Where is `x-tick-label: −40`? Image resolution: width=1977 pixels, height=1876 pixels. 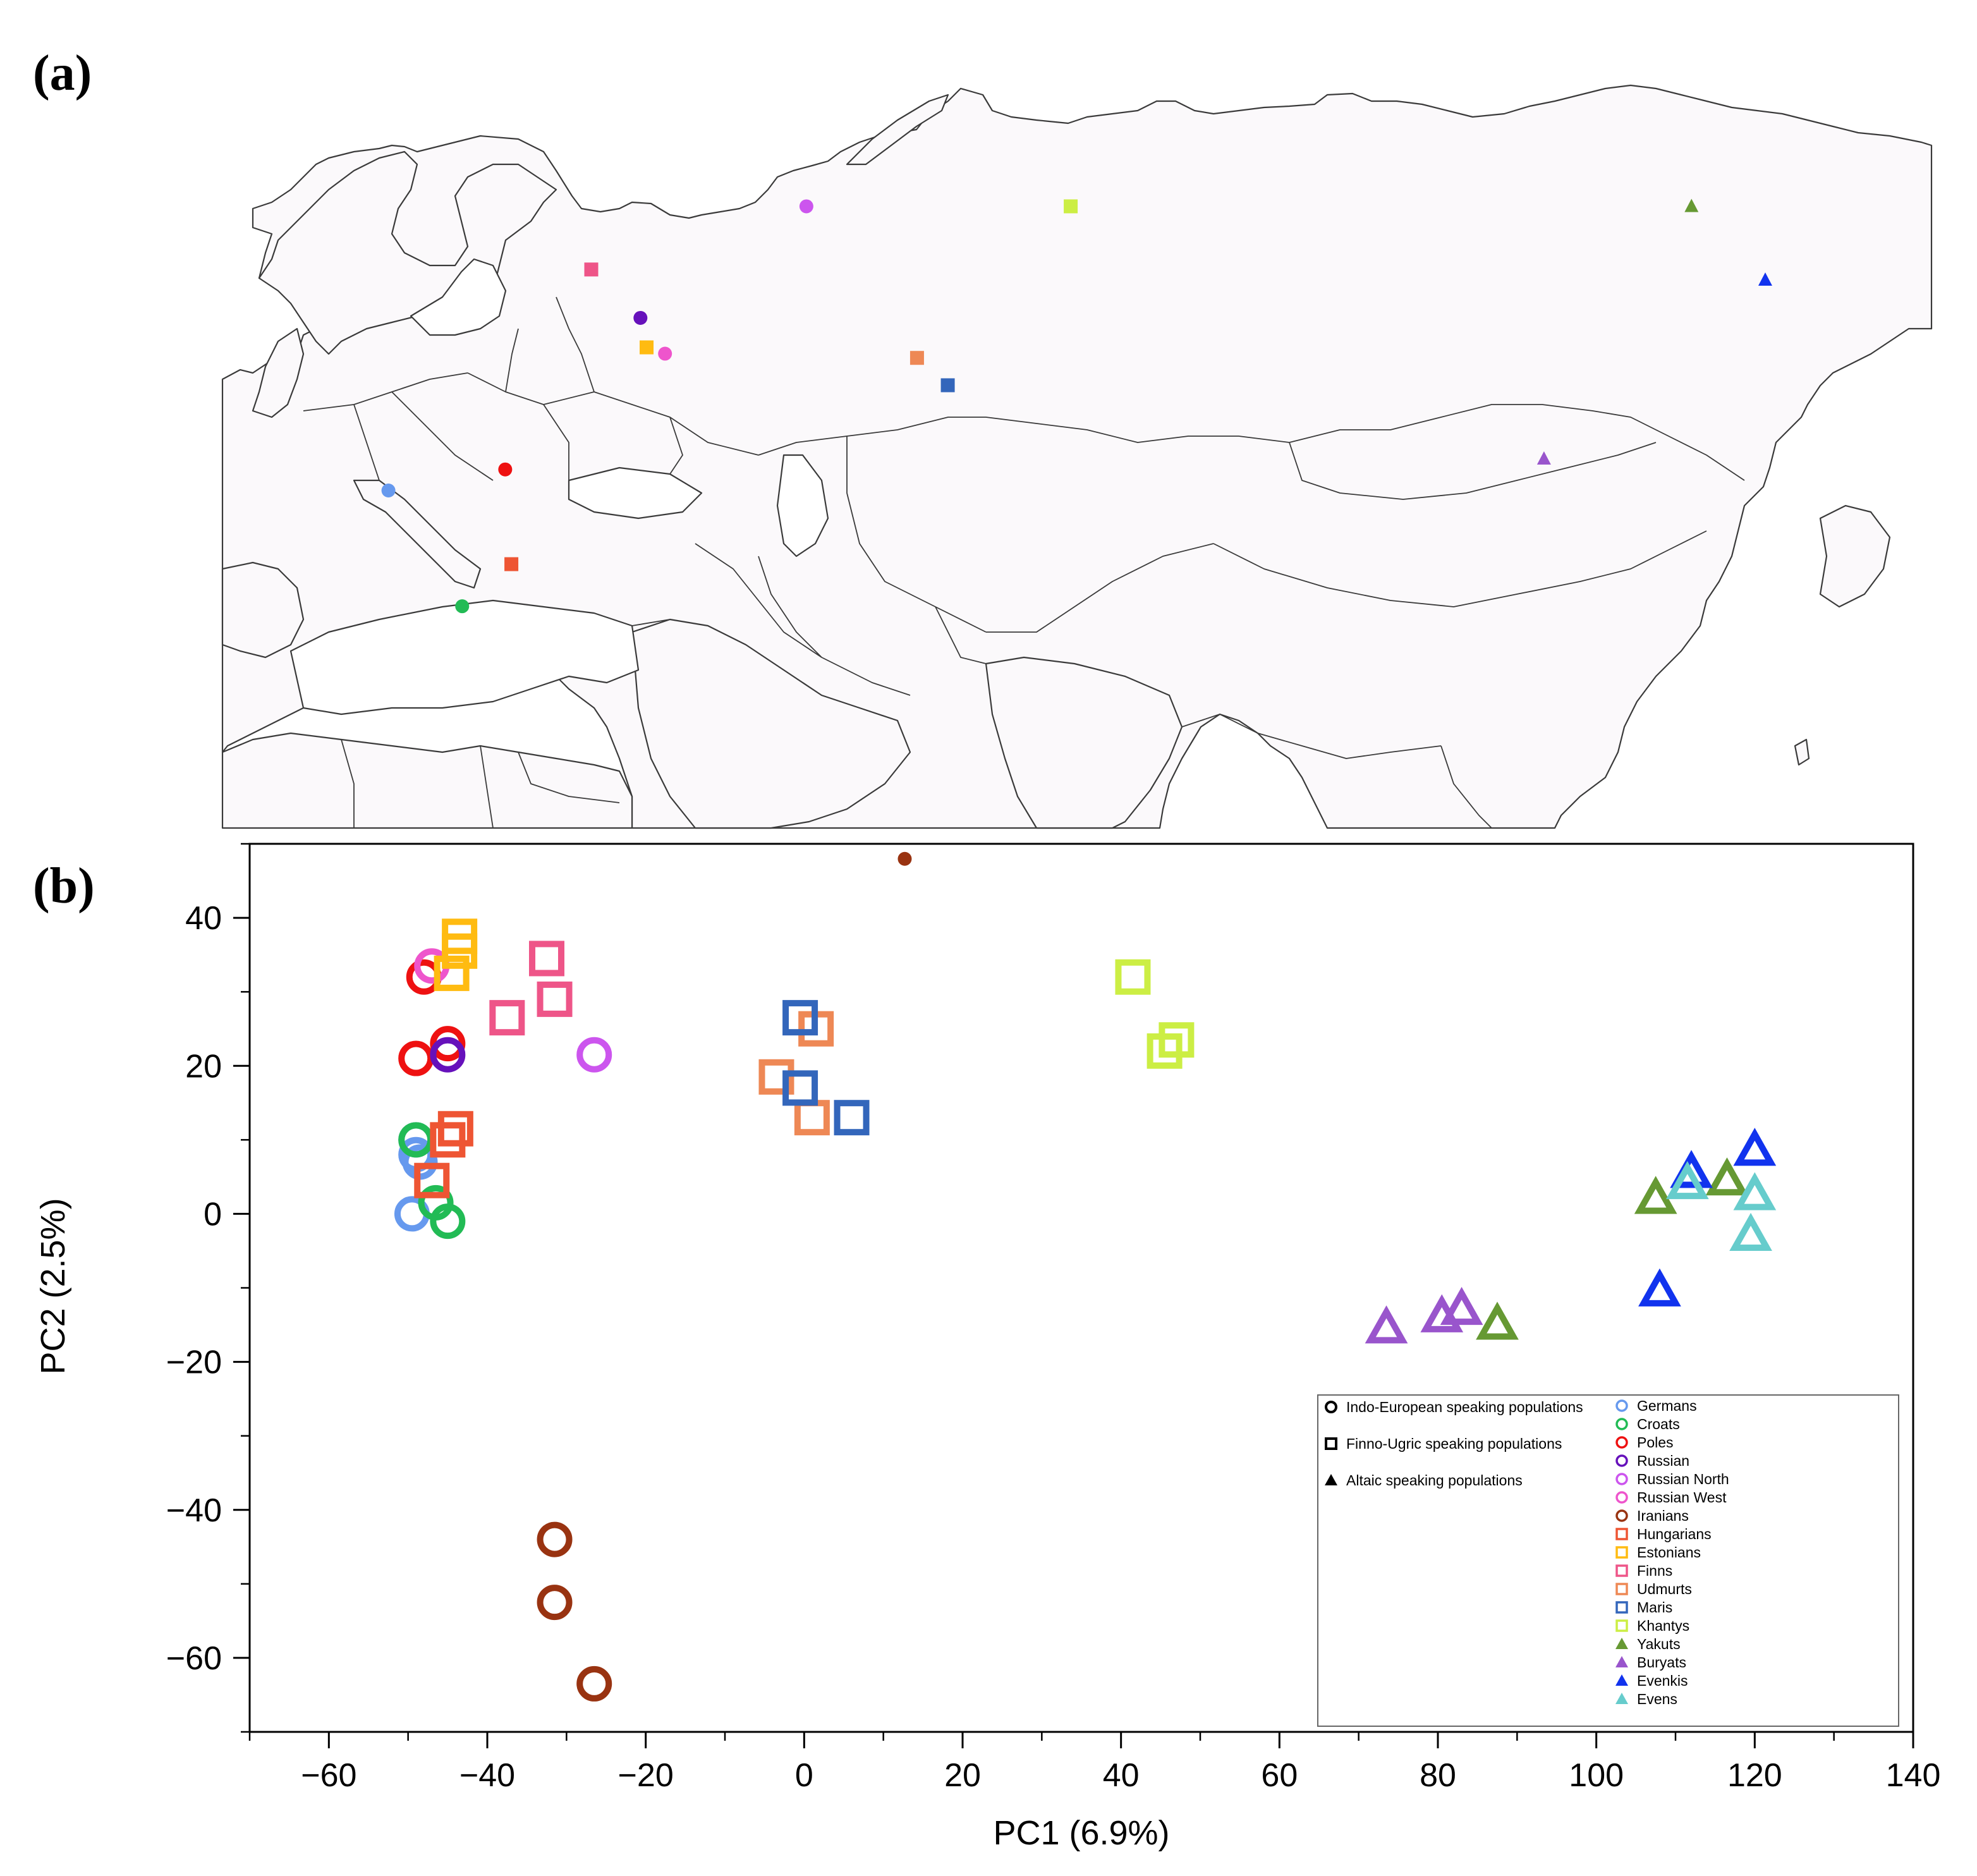 x-tick-label: −40 is located at coordinates (487, 1775).